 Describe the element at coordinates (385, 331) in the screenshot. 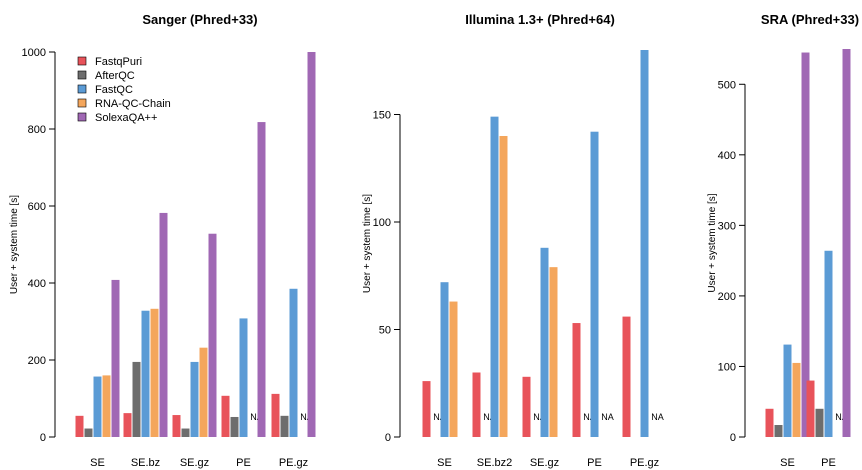

I see `y-tick-label: 50` at that location.